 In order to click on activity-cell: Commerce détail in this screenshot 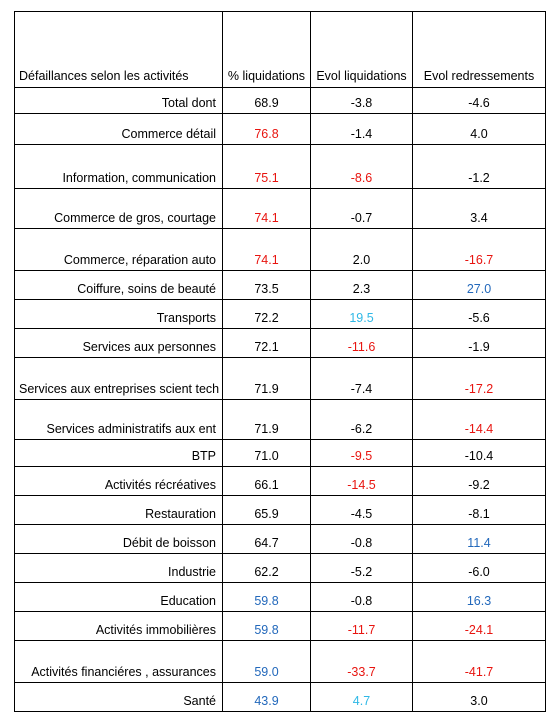, I will do `click(118, 129)`.